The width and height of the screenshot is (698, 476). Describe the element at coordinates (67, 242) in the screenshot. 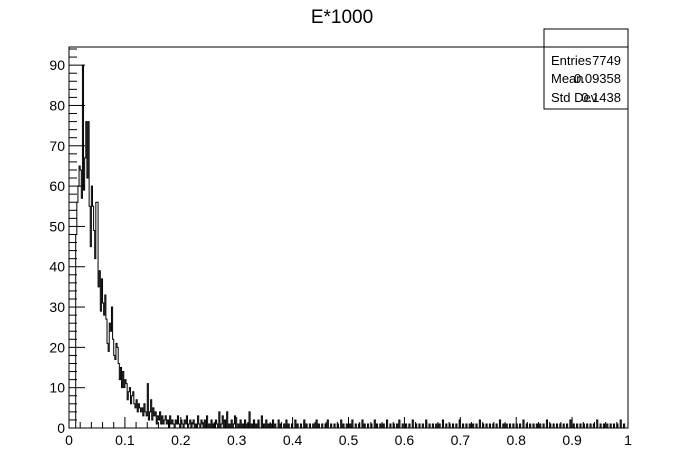

I see `y-axis: 0 10 20 30 40 50 60 70 80 90` at that location.